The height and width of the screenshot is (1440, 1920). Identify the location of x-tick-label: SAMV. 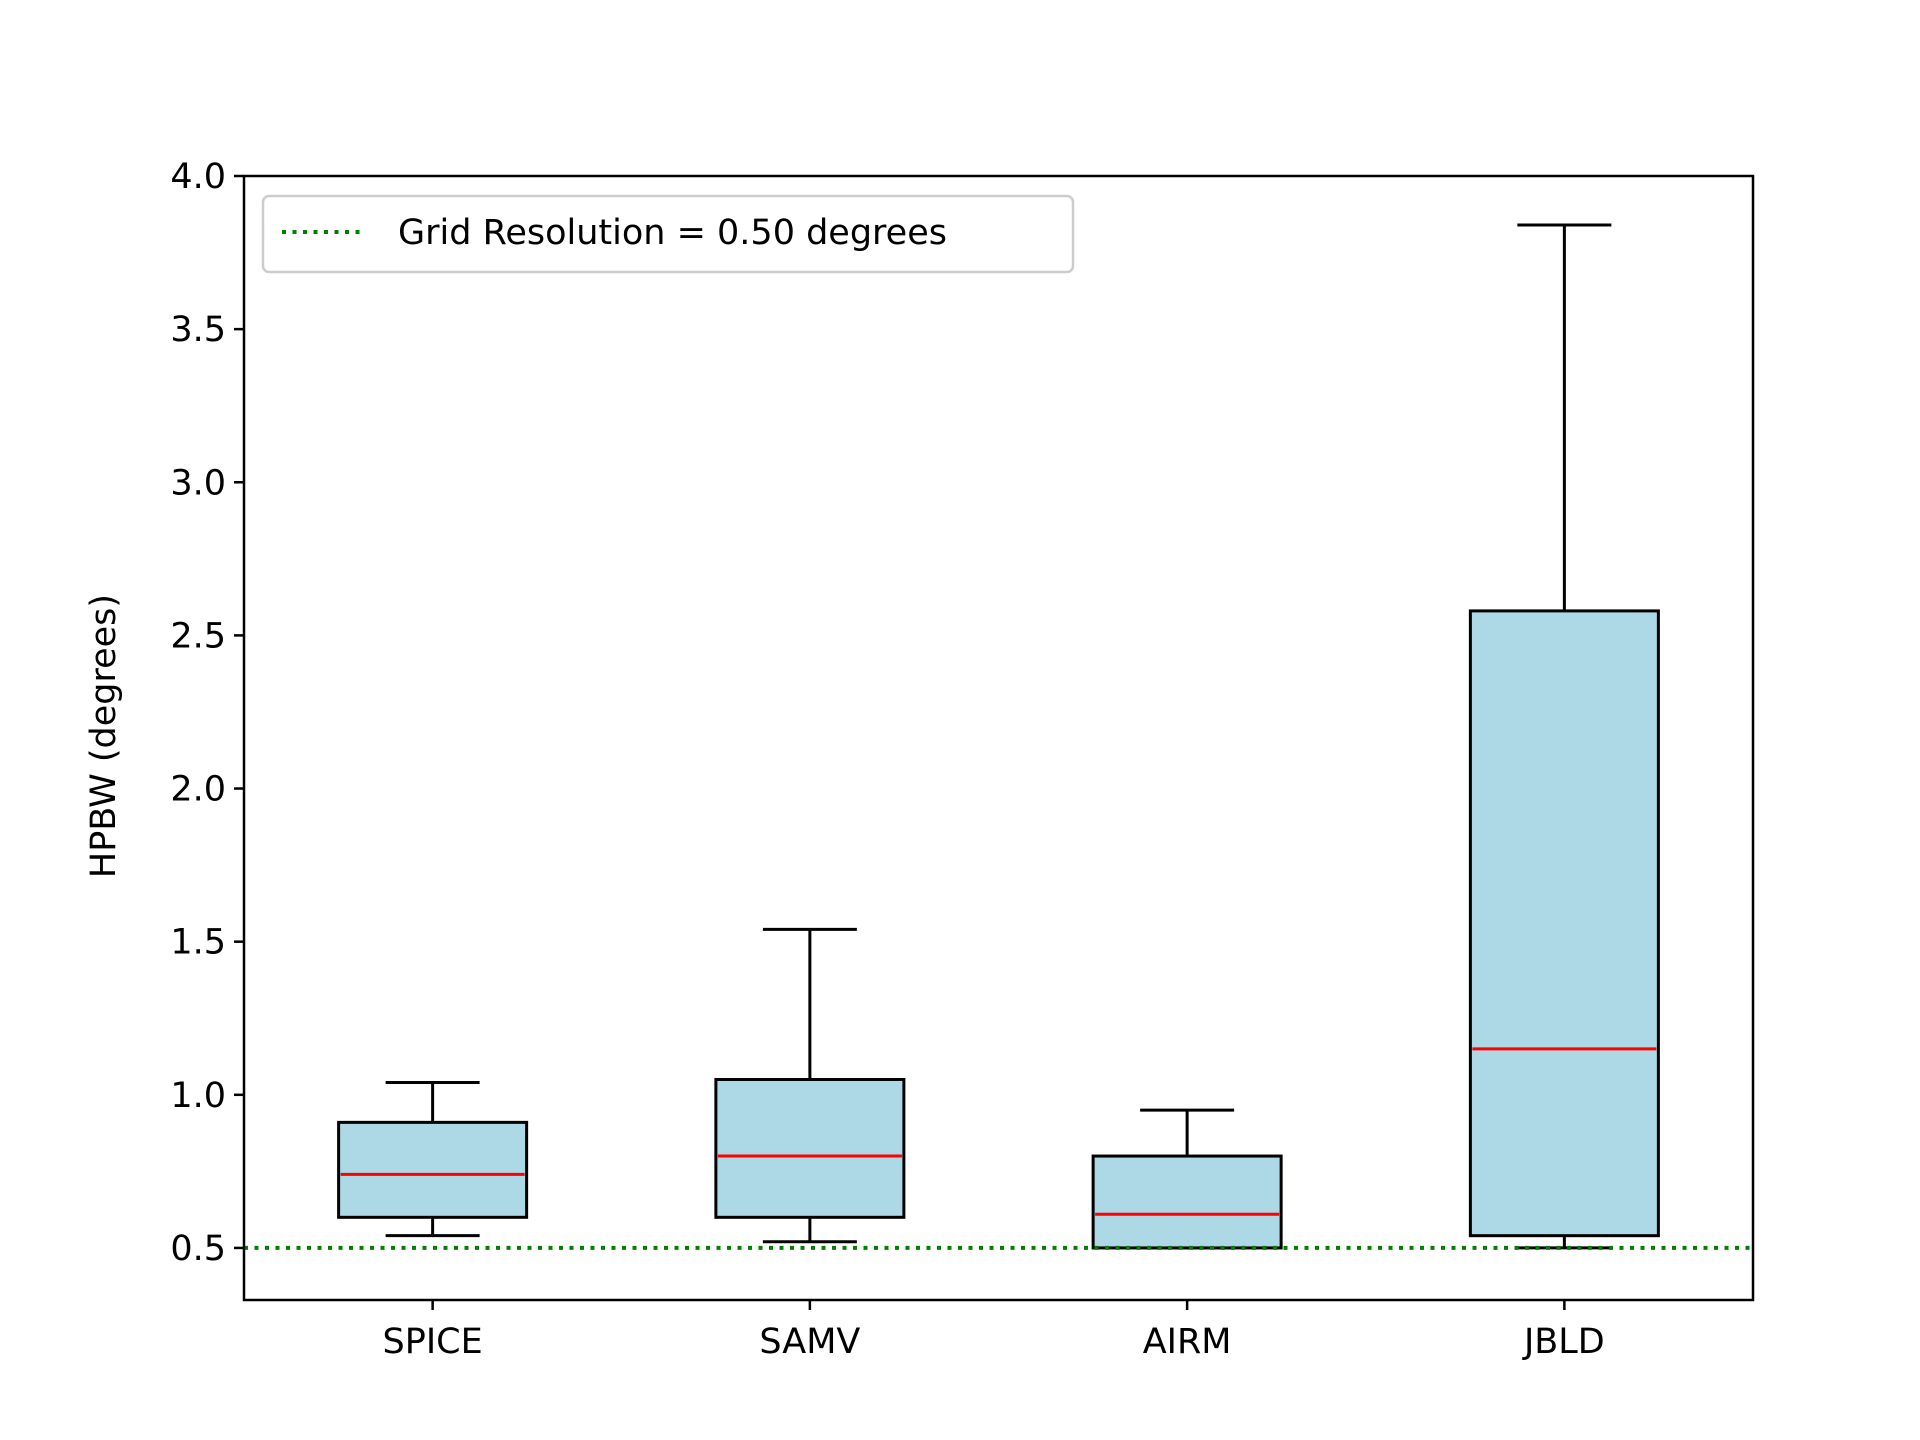
(809, 1342).